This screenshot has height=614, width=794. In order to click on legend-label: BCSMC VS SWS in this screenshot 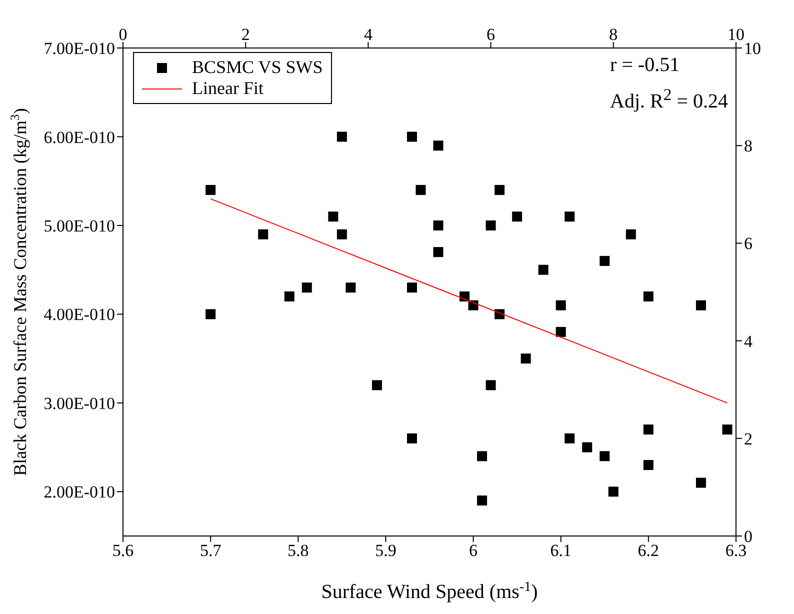, I will do `click(257, 67)`.